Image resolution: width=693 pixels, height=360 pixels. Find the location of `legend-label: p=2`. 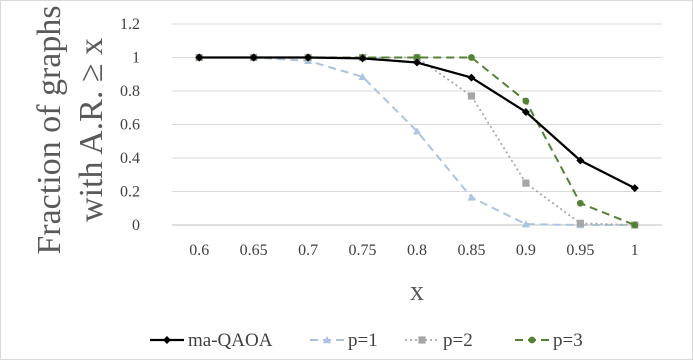

legend-label: p=2 is located at coordinates (458, 340).